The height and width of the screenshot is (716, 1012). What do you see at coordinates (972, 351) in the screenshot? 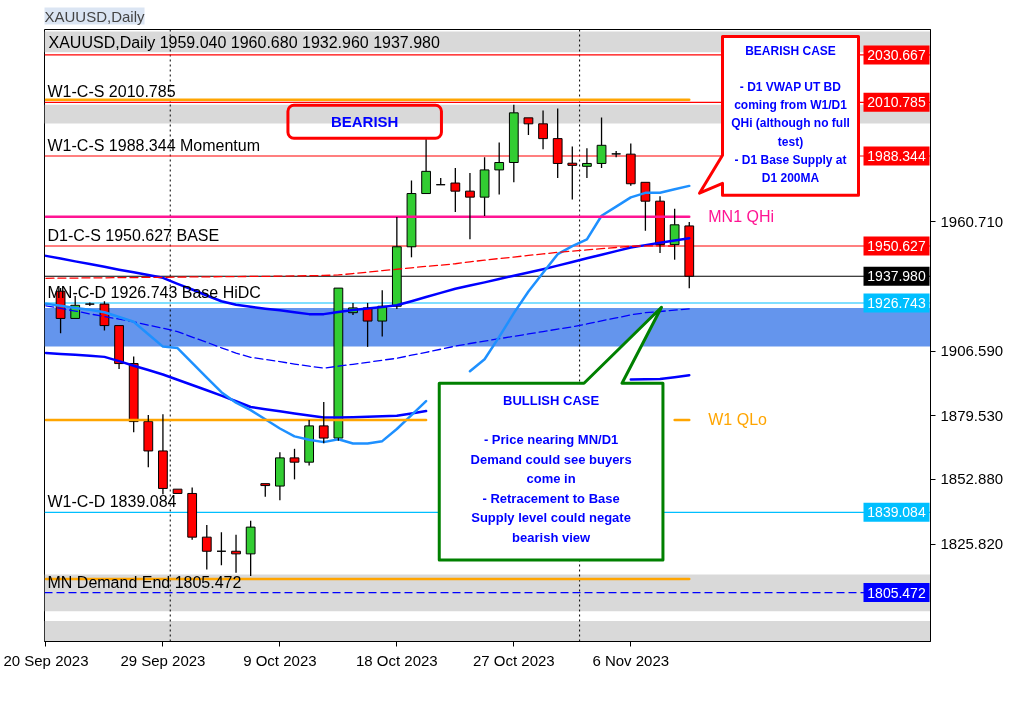
I see `y-tick-label: 1906.590` at bounding box center [972, 351].